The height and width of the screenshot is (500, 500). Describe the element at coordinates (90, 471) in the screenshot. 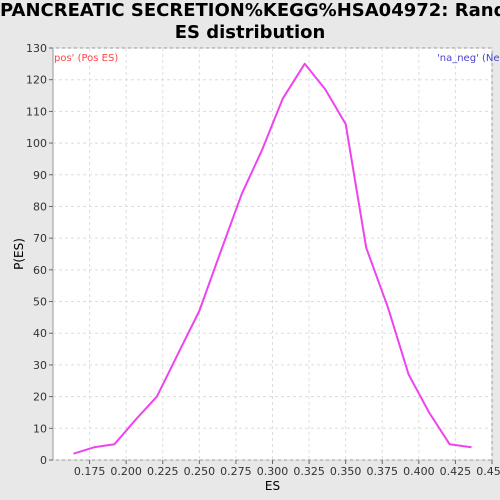

I see `x-tick-label: 0.175` at that location.